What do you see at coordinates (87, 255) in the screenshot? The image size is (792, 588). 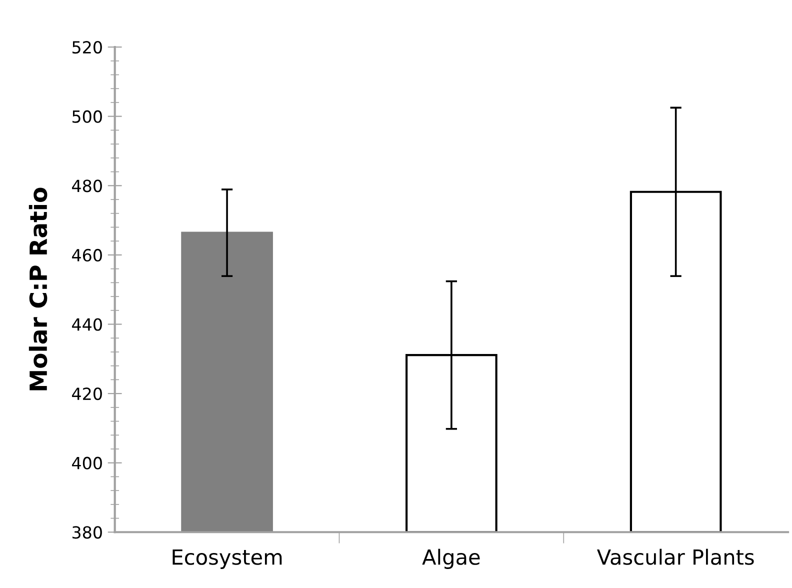 I see `y-tick-label: 460` at bounding box center [87, 255].